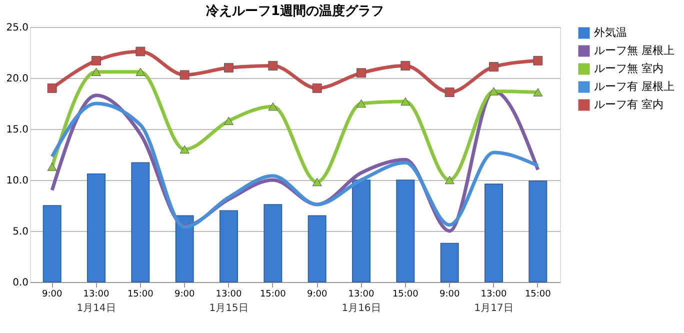  What do you see at coordinates (295, 11) in the screenshot?
I see `chart-title: 冷えルーフ1週間の温度グラフ` at bounding box center [295, 11].